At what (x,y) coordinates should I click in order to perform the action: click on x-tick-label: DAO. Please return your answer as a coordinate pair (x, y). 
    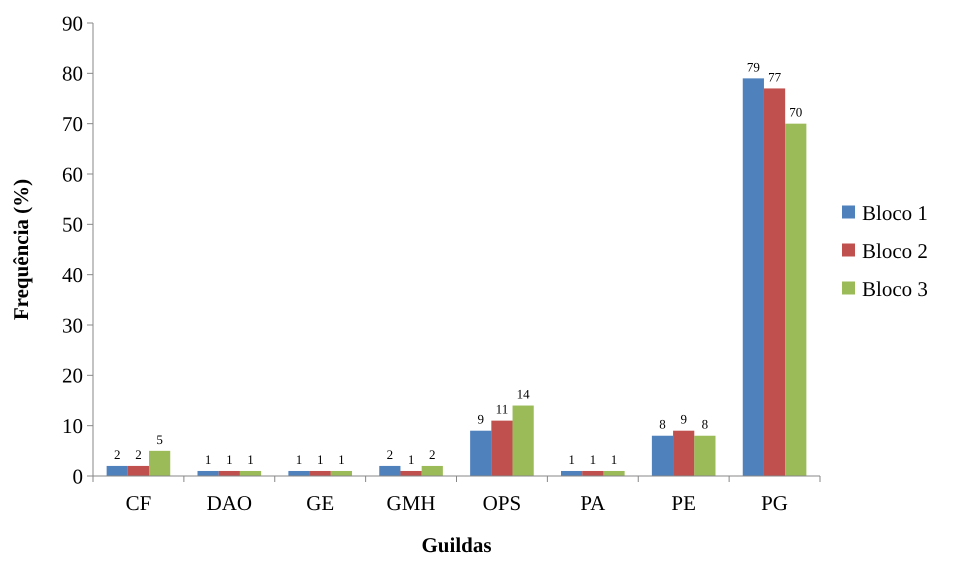
    Looking at the image, I should click on (229, 503).